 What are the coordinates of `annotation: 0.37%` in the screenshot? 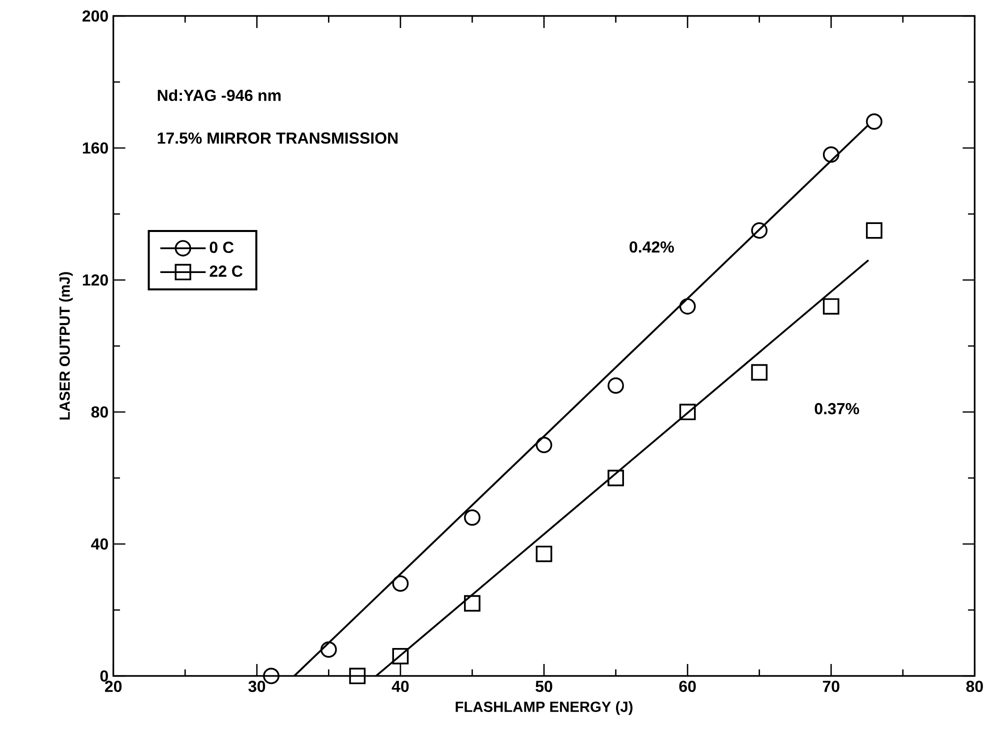 It's located at (837, 408).